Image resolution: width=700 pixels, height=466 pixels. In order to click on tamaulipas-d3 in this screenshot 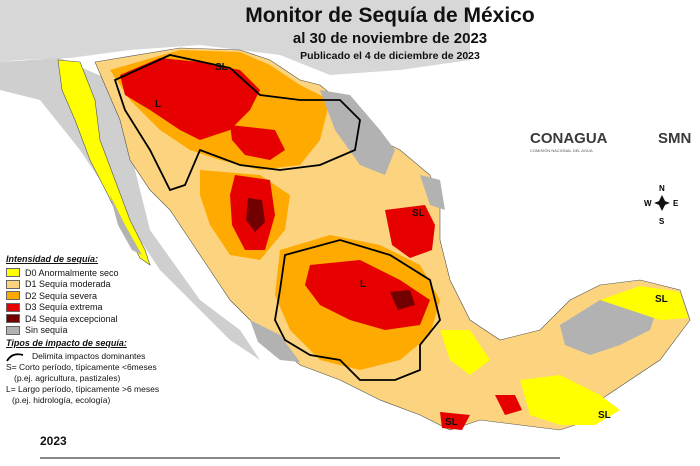, I will do `click(410, 231)`.